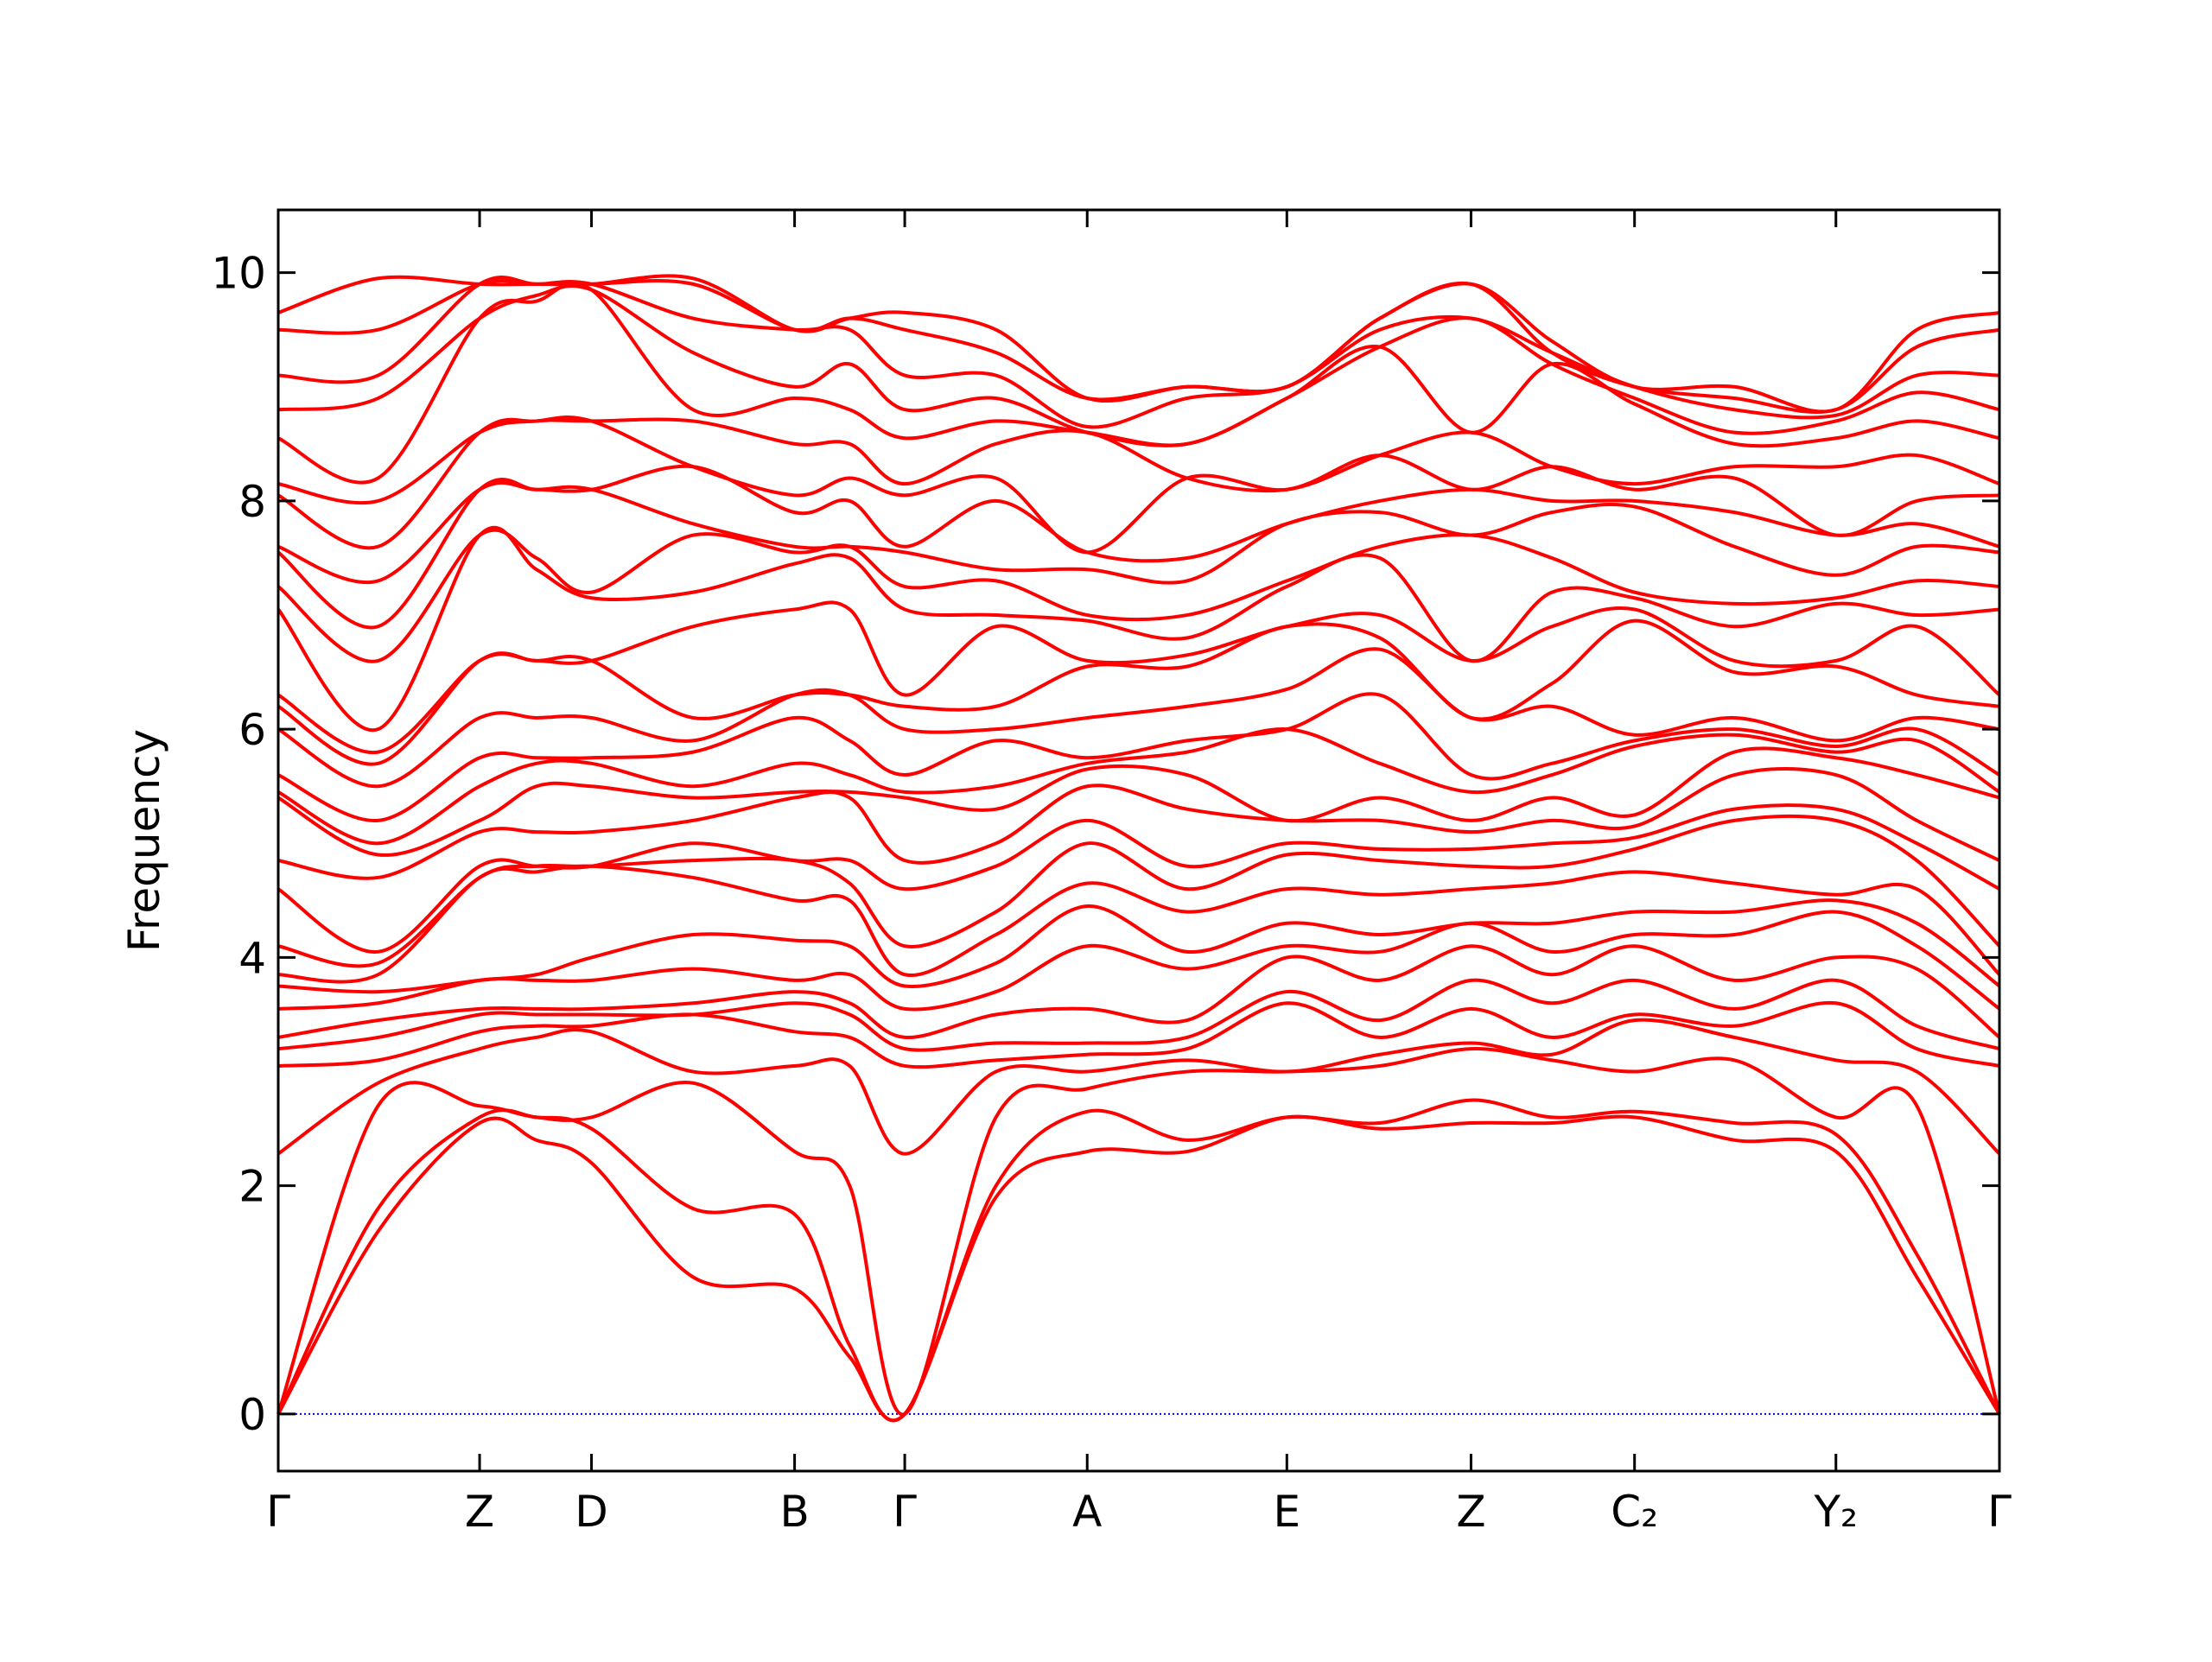 The image size is (2212, 1662). I want to click on y-tick-label: 8, so click(252, 502).